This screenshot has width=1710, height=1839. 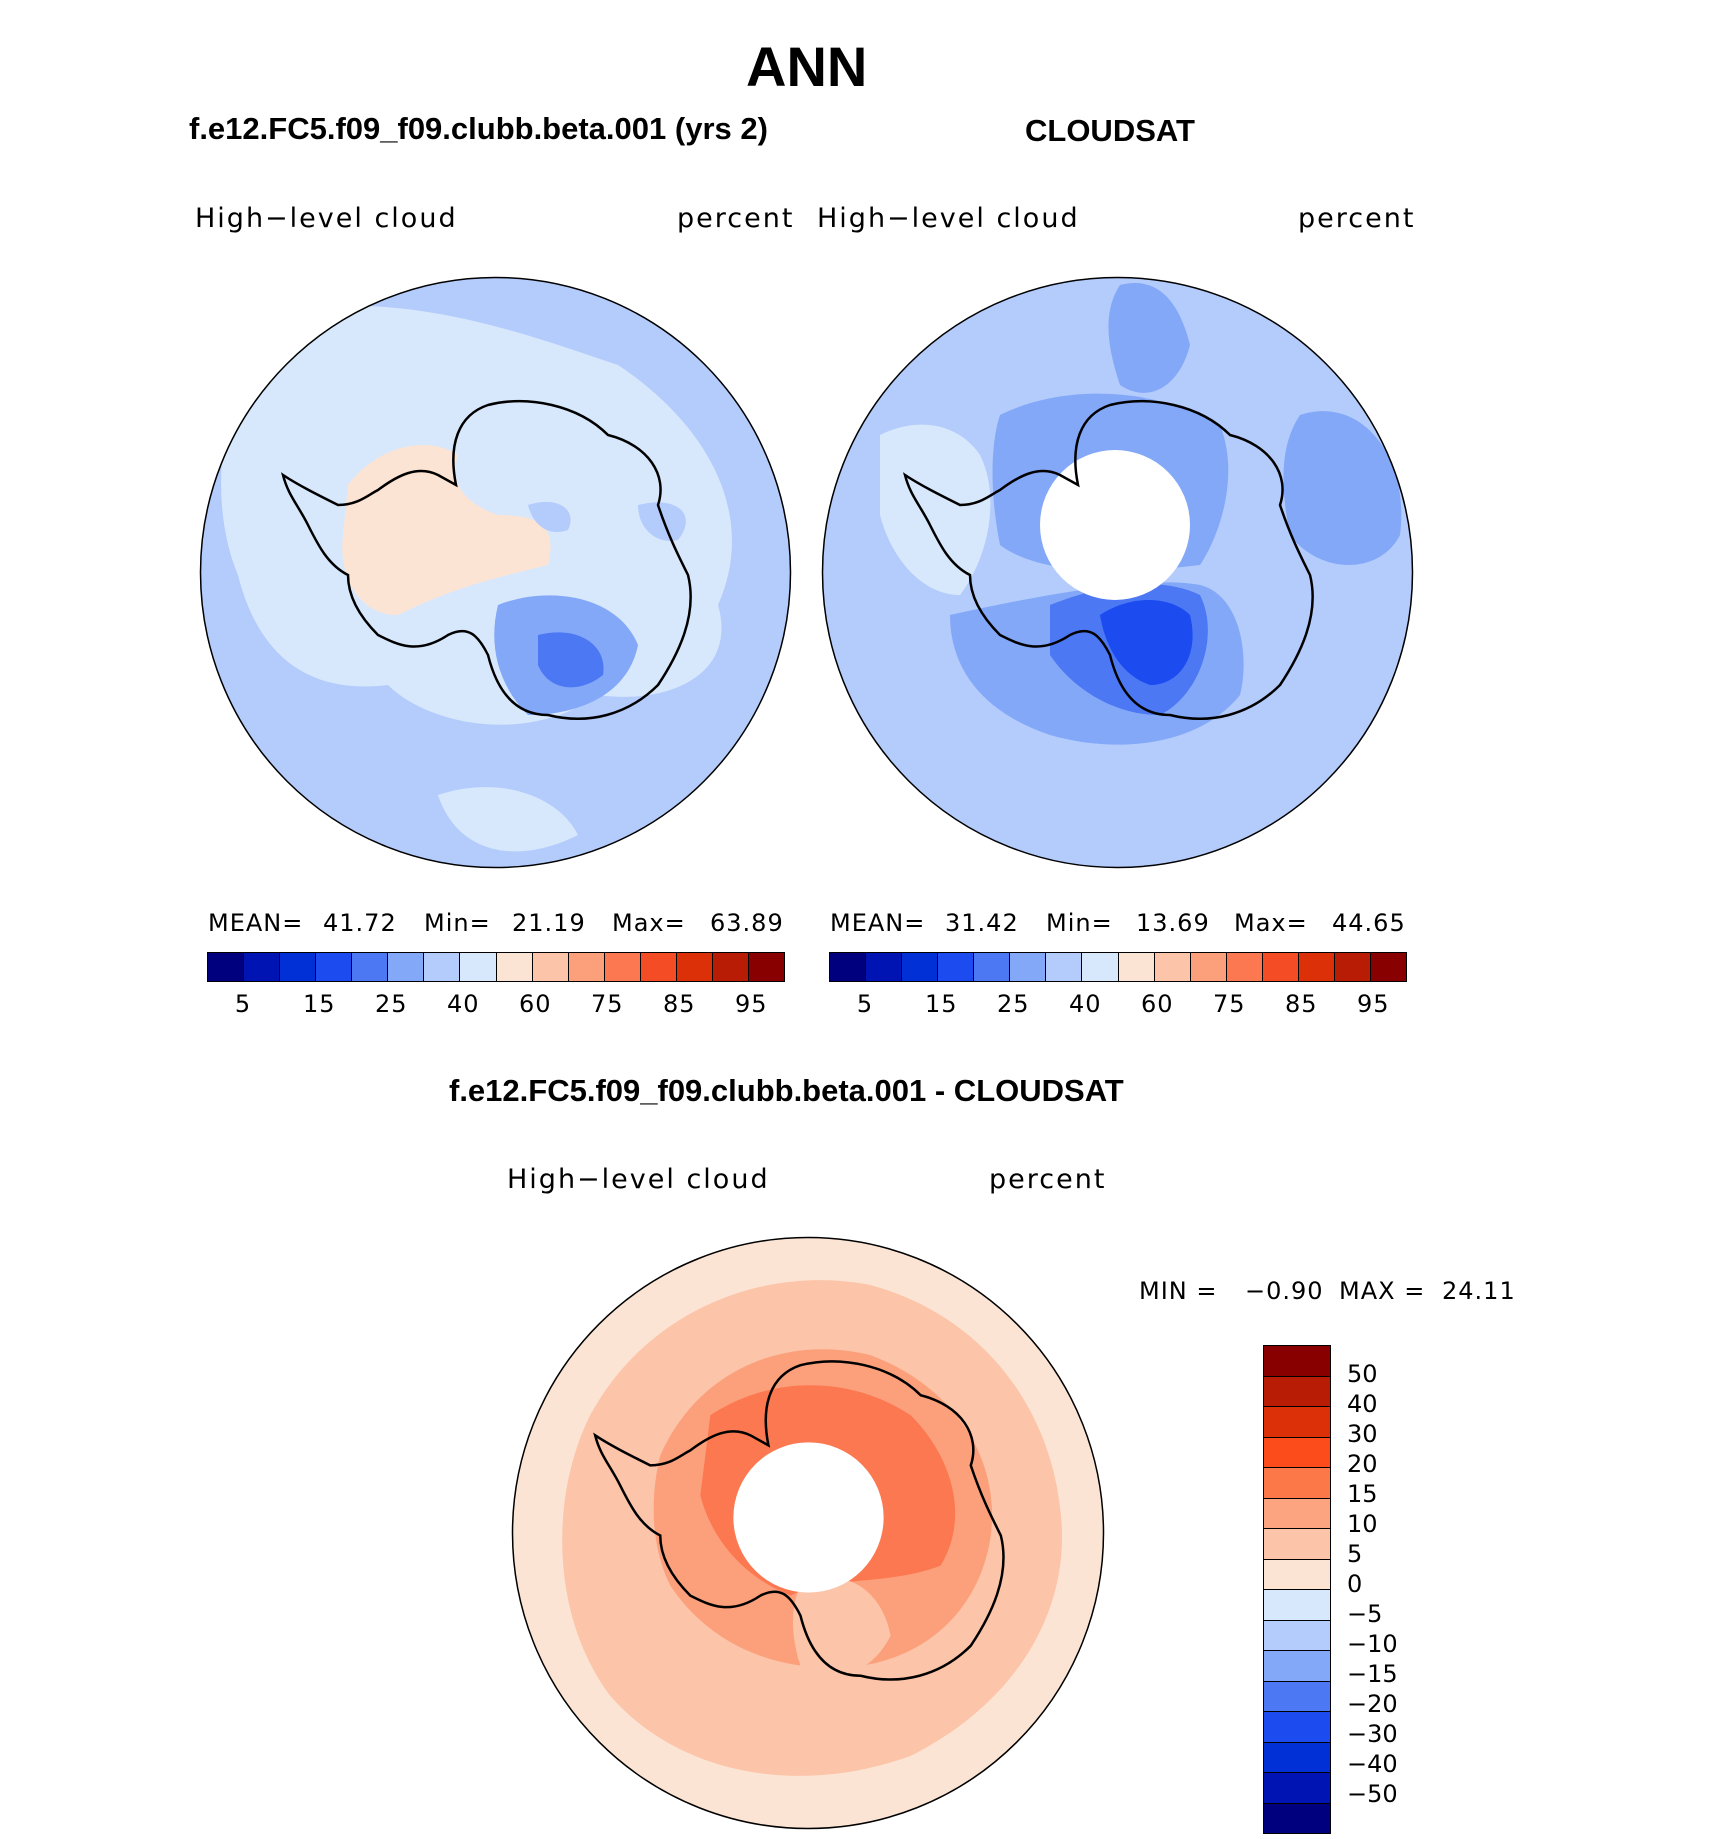 What do you see at coordinates (1048, 1179) in the screenshot?
I see `diff-units-label: percent` at bounding box center [1048, 1179].